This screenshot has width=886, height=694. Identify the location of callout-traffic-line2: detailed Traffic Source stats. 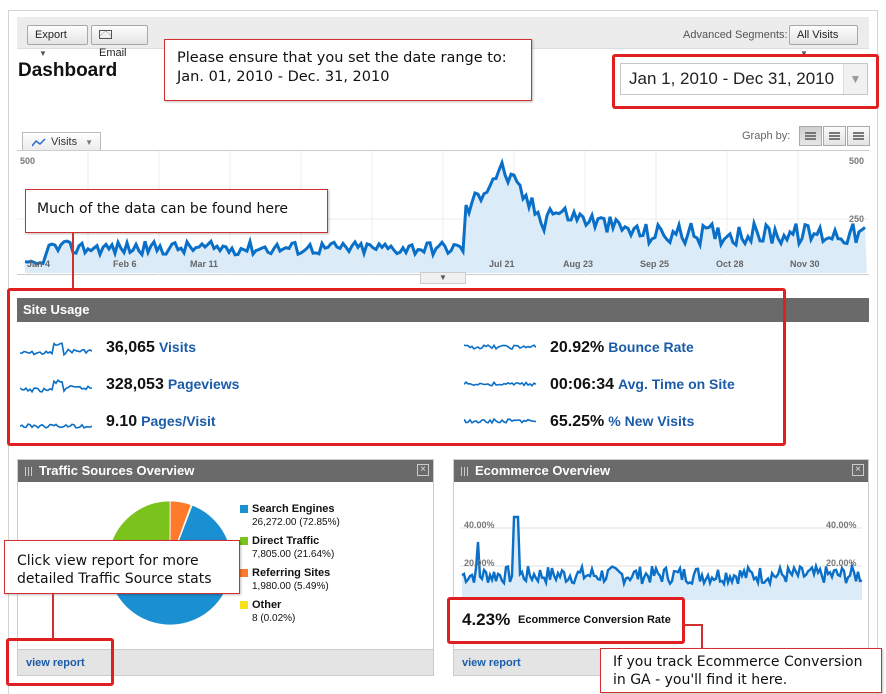
(114, 579).